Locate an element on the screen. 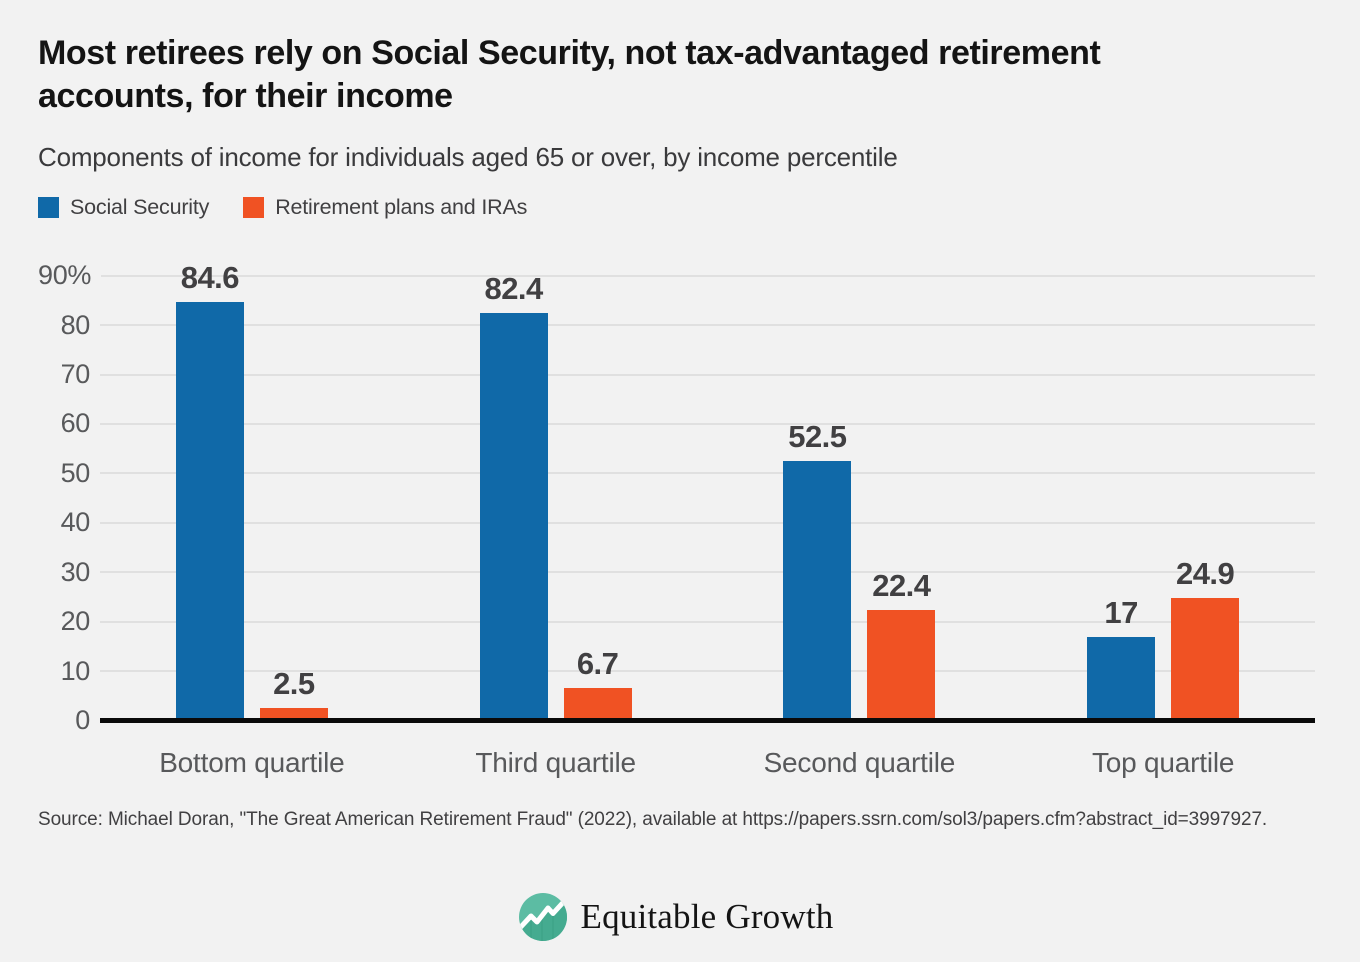 The width and height of the screenshot is (1360, 962). x-axis-label: Top quartile is located at coordinates (1163, 762).